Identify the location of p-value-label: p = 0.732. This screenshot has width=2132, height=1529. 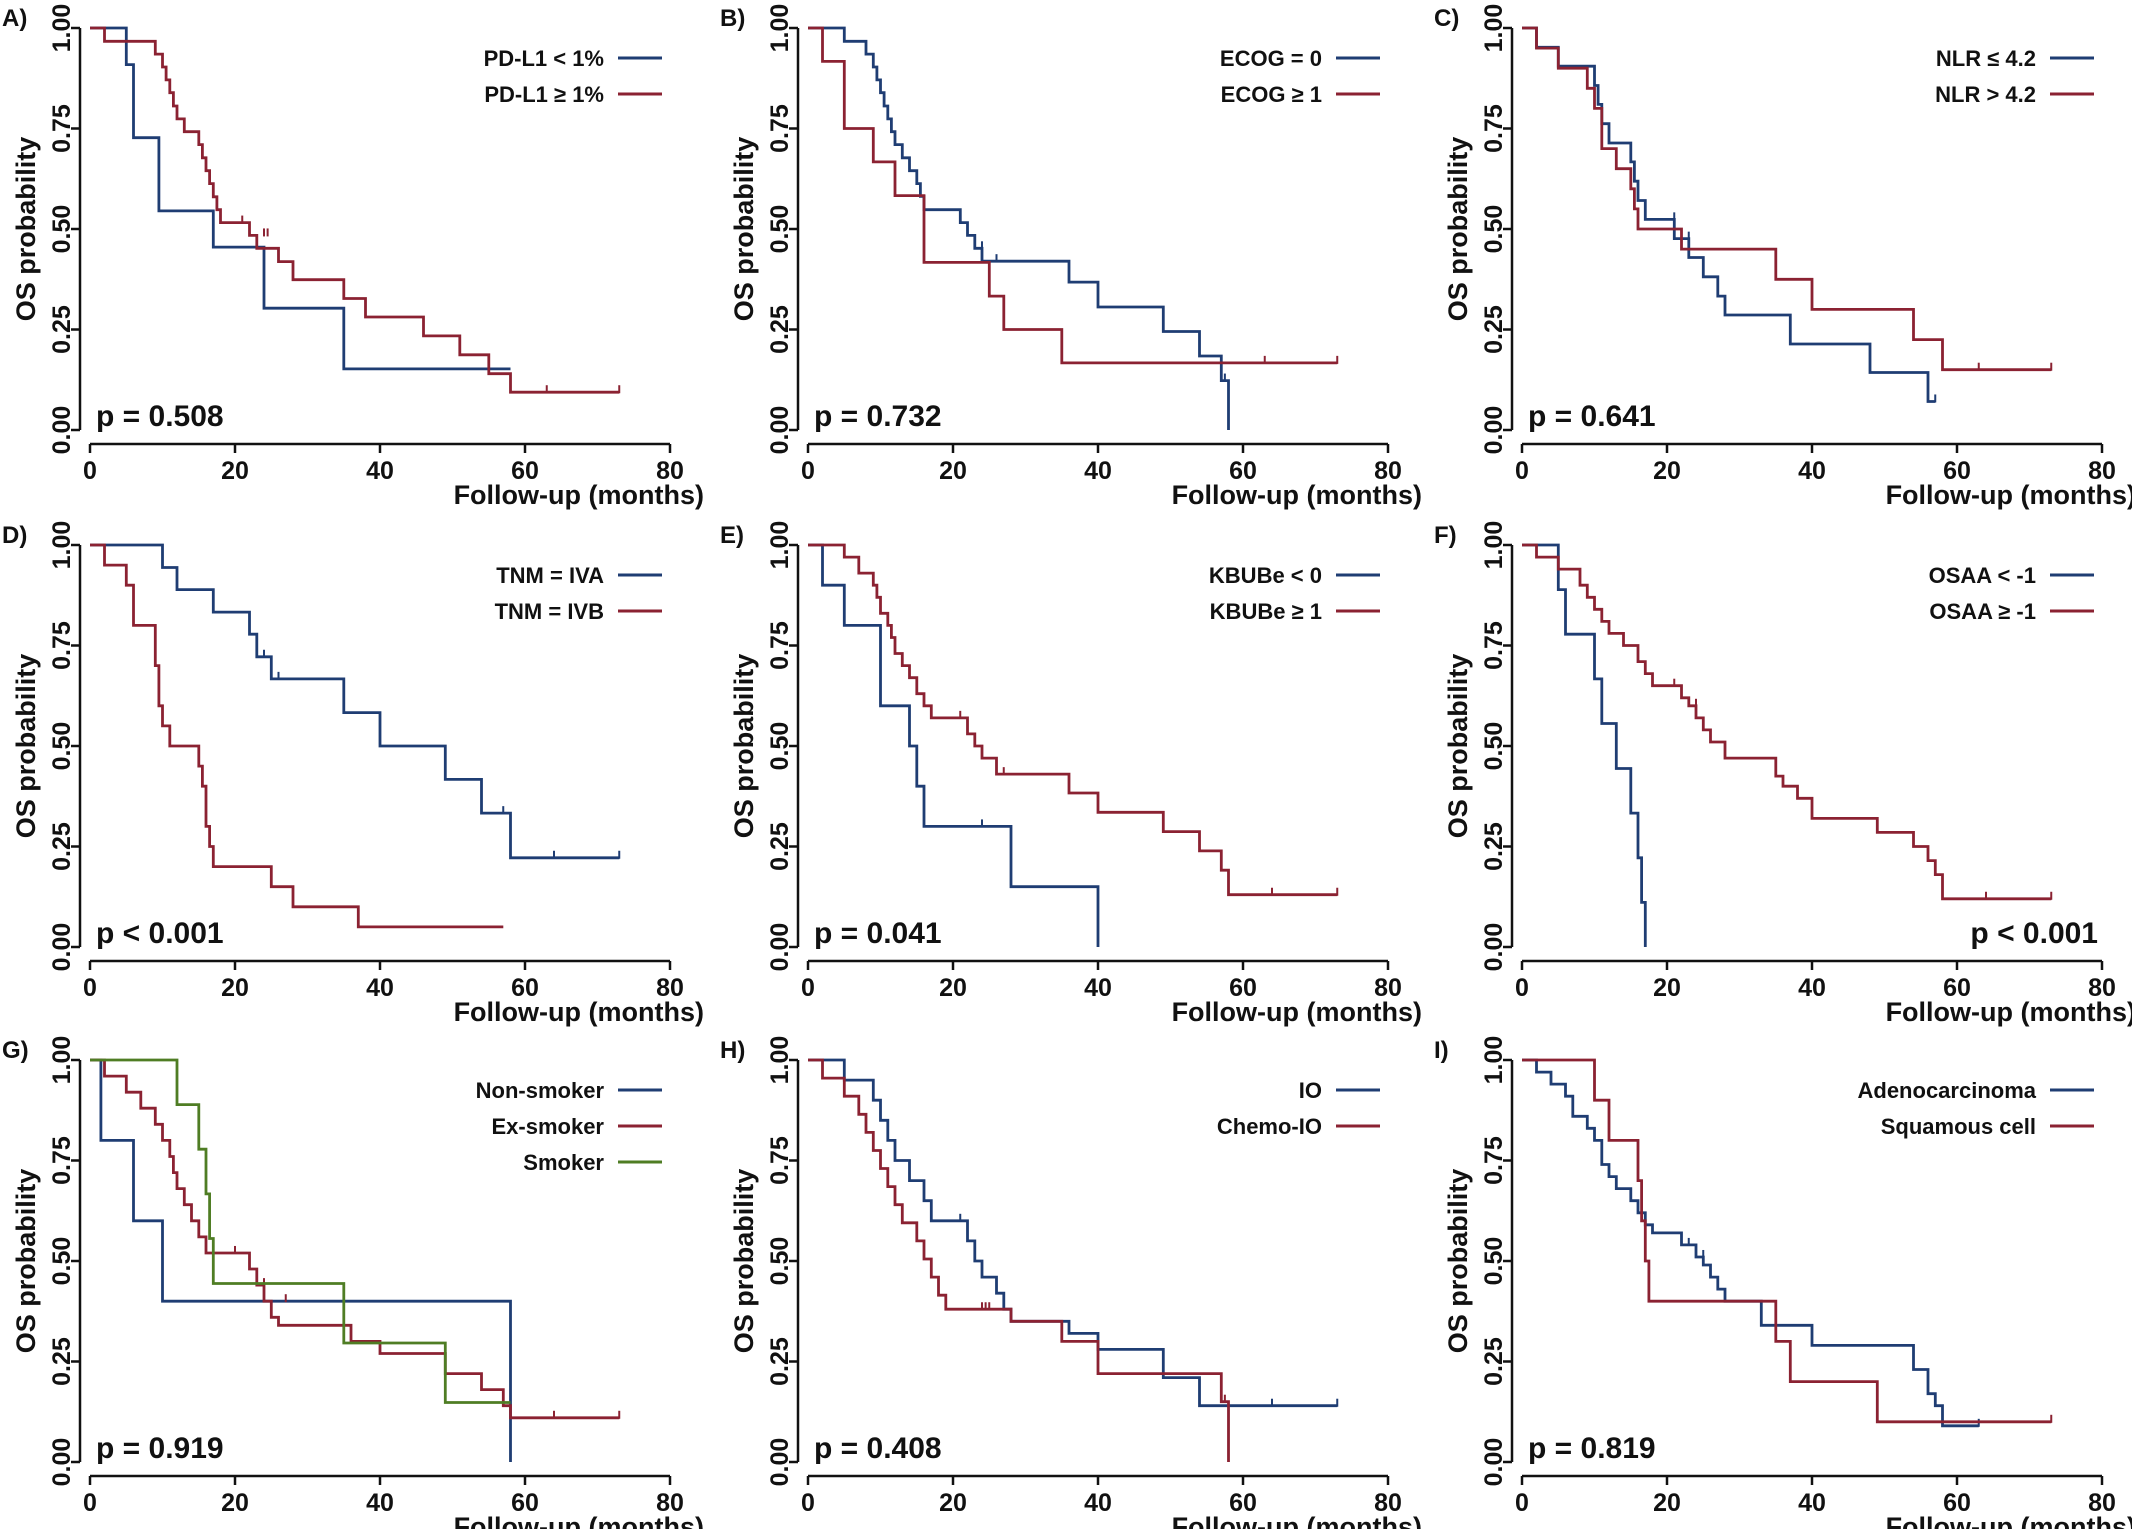
(878, 416).